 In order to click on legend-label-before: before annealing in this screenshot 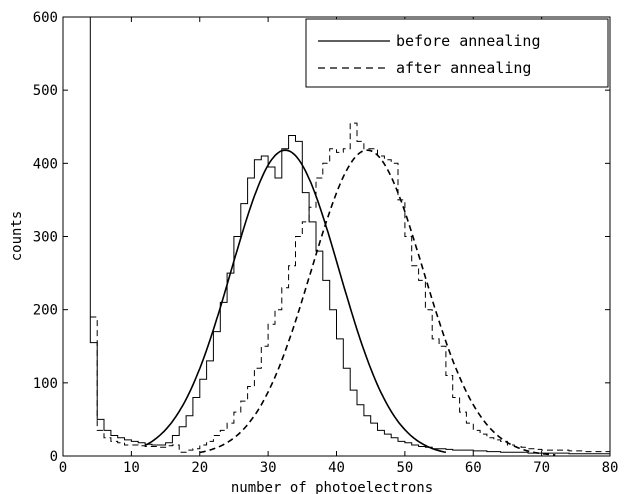, I will do `click(468, 41)`.